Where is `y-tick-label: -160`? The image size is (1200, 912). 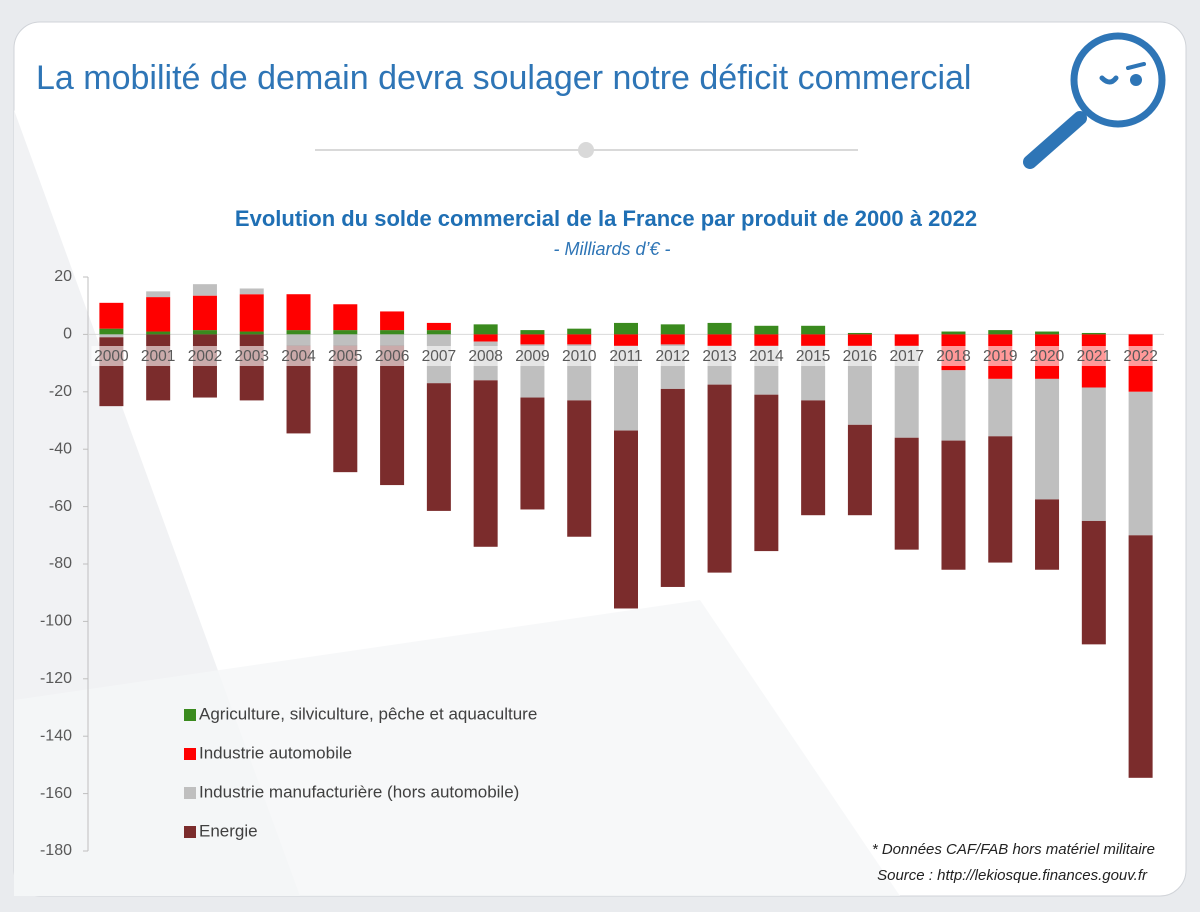 y-tick-label: -160 is located at coordinates (56, 793).